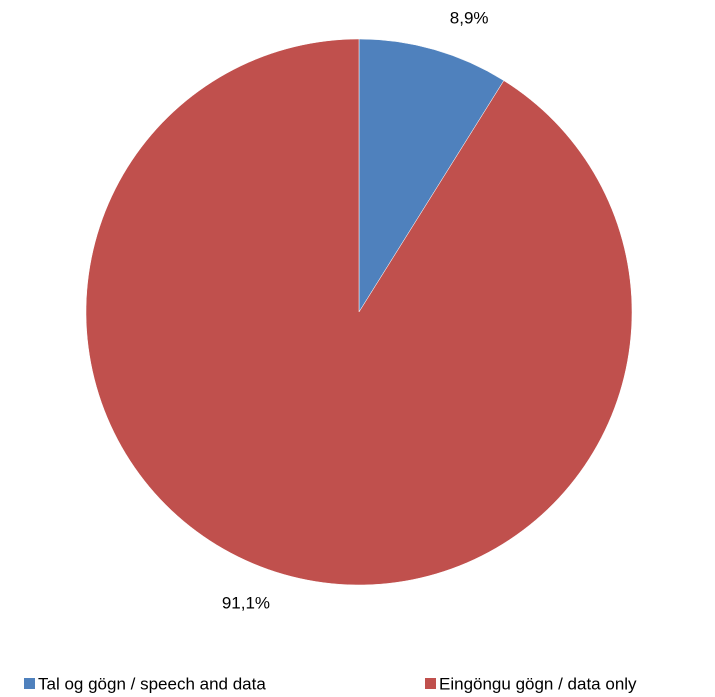 Image resolution: width=715 pixels, height=697 pixels. Describe the element at coordinates (469, 18) in the screenshot. I see `data-label: 8,9%` at that location.